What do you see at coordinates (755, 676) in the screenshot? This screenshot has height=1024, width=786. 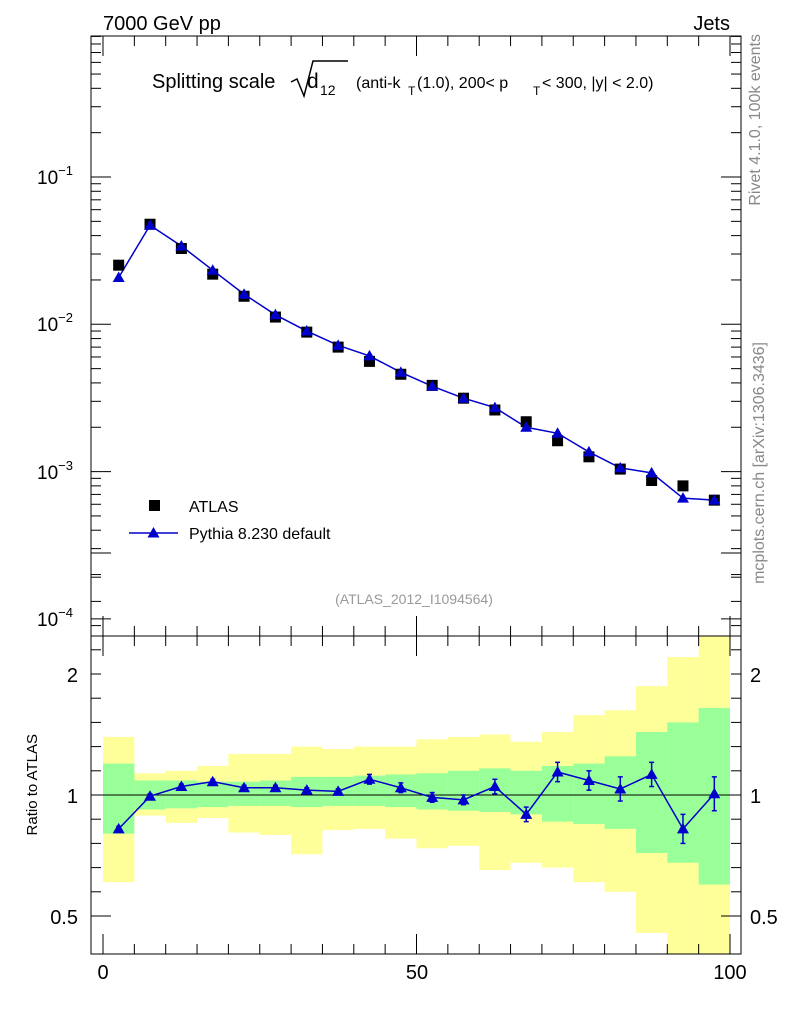 I see `ratio-y-tick-right-2: 2` at bounding box center [755, 676].